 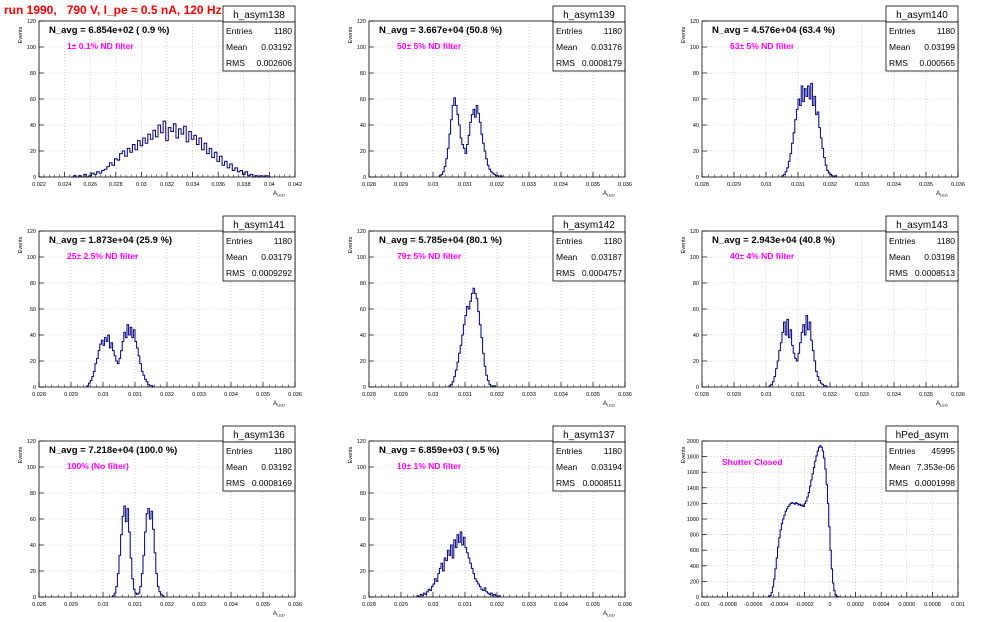 What do you see at coordinates (932, 605) in the screenshot?
I see `x-tick-label: 0.0008` at bounding box center [932, 605].